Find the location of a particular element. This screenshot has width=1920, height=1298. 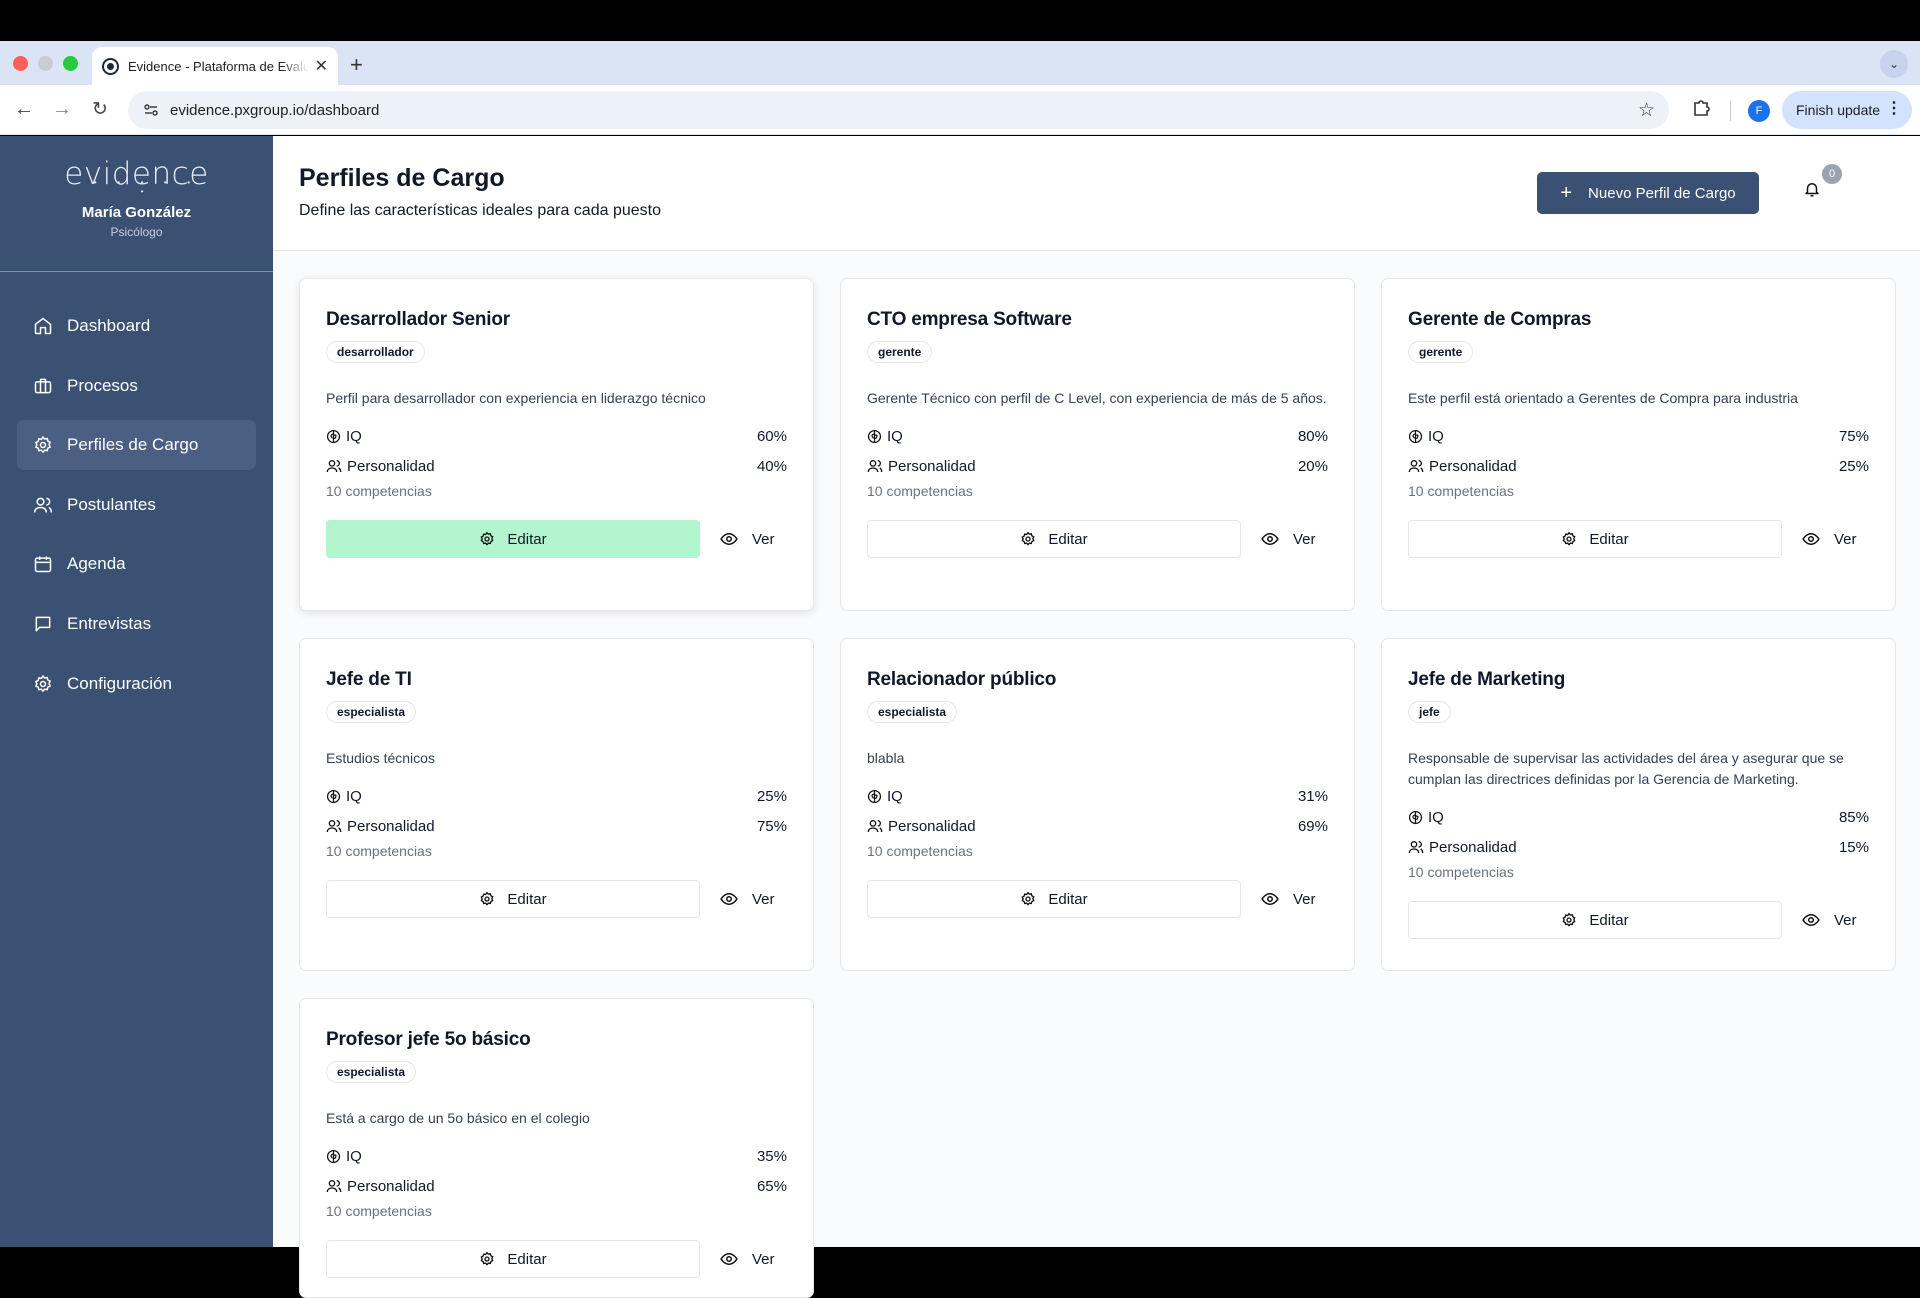

sidebar-item-label: Procesos is located at coordinates (102, 385).